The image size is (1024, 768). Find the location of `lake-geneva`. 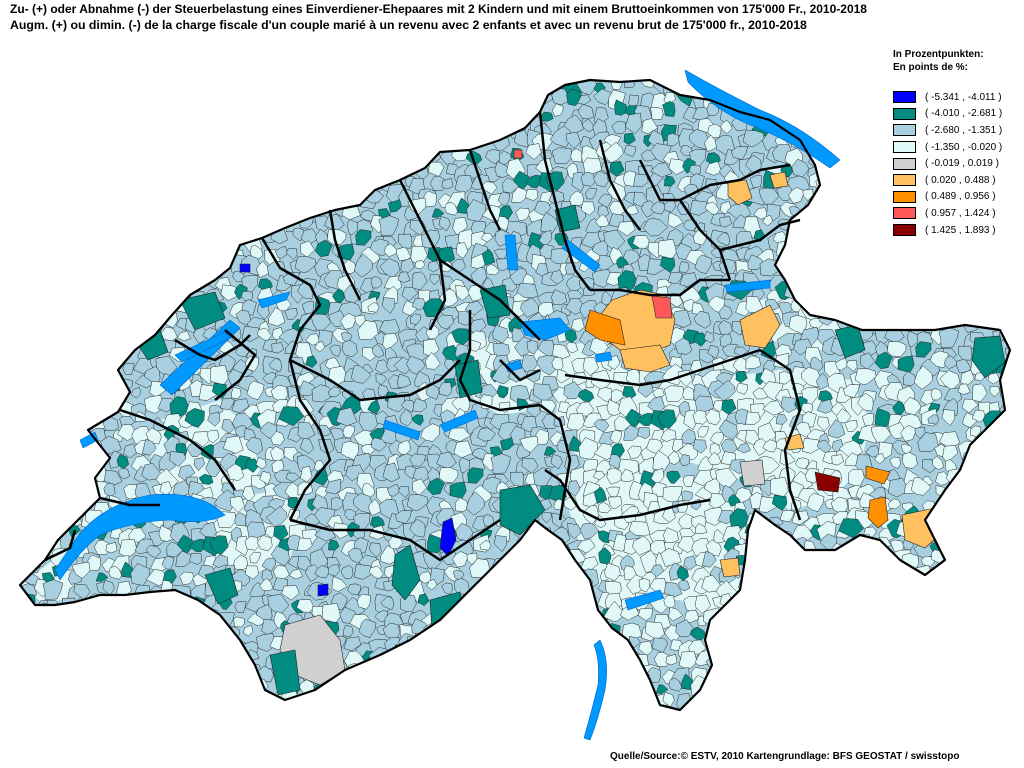

lake-geneva is located at coordinates (140, 537).